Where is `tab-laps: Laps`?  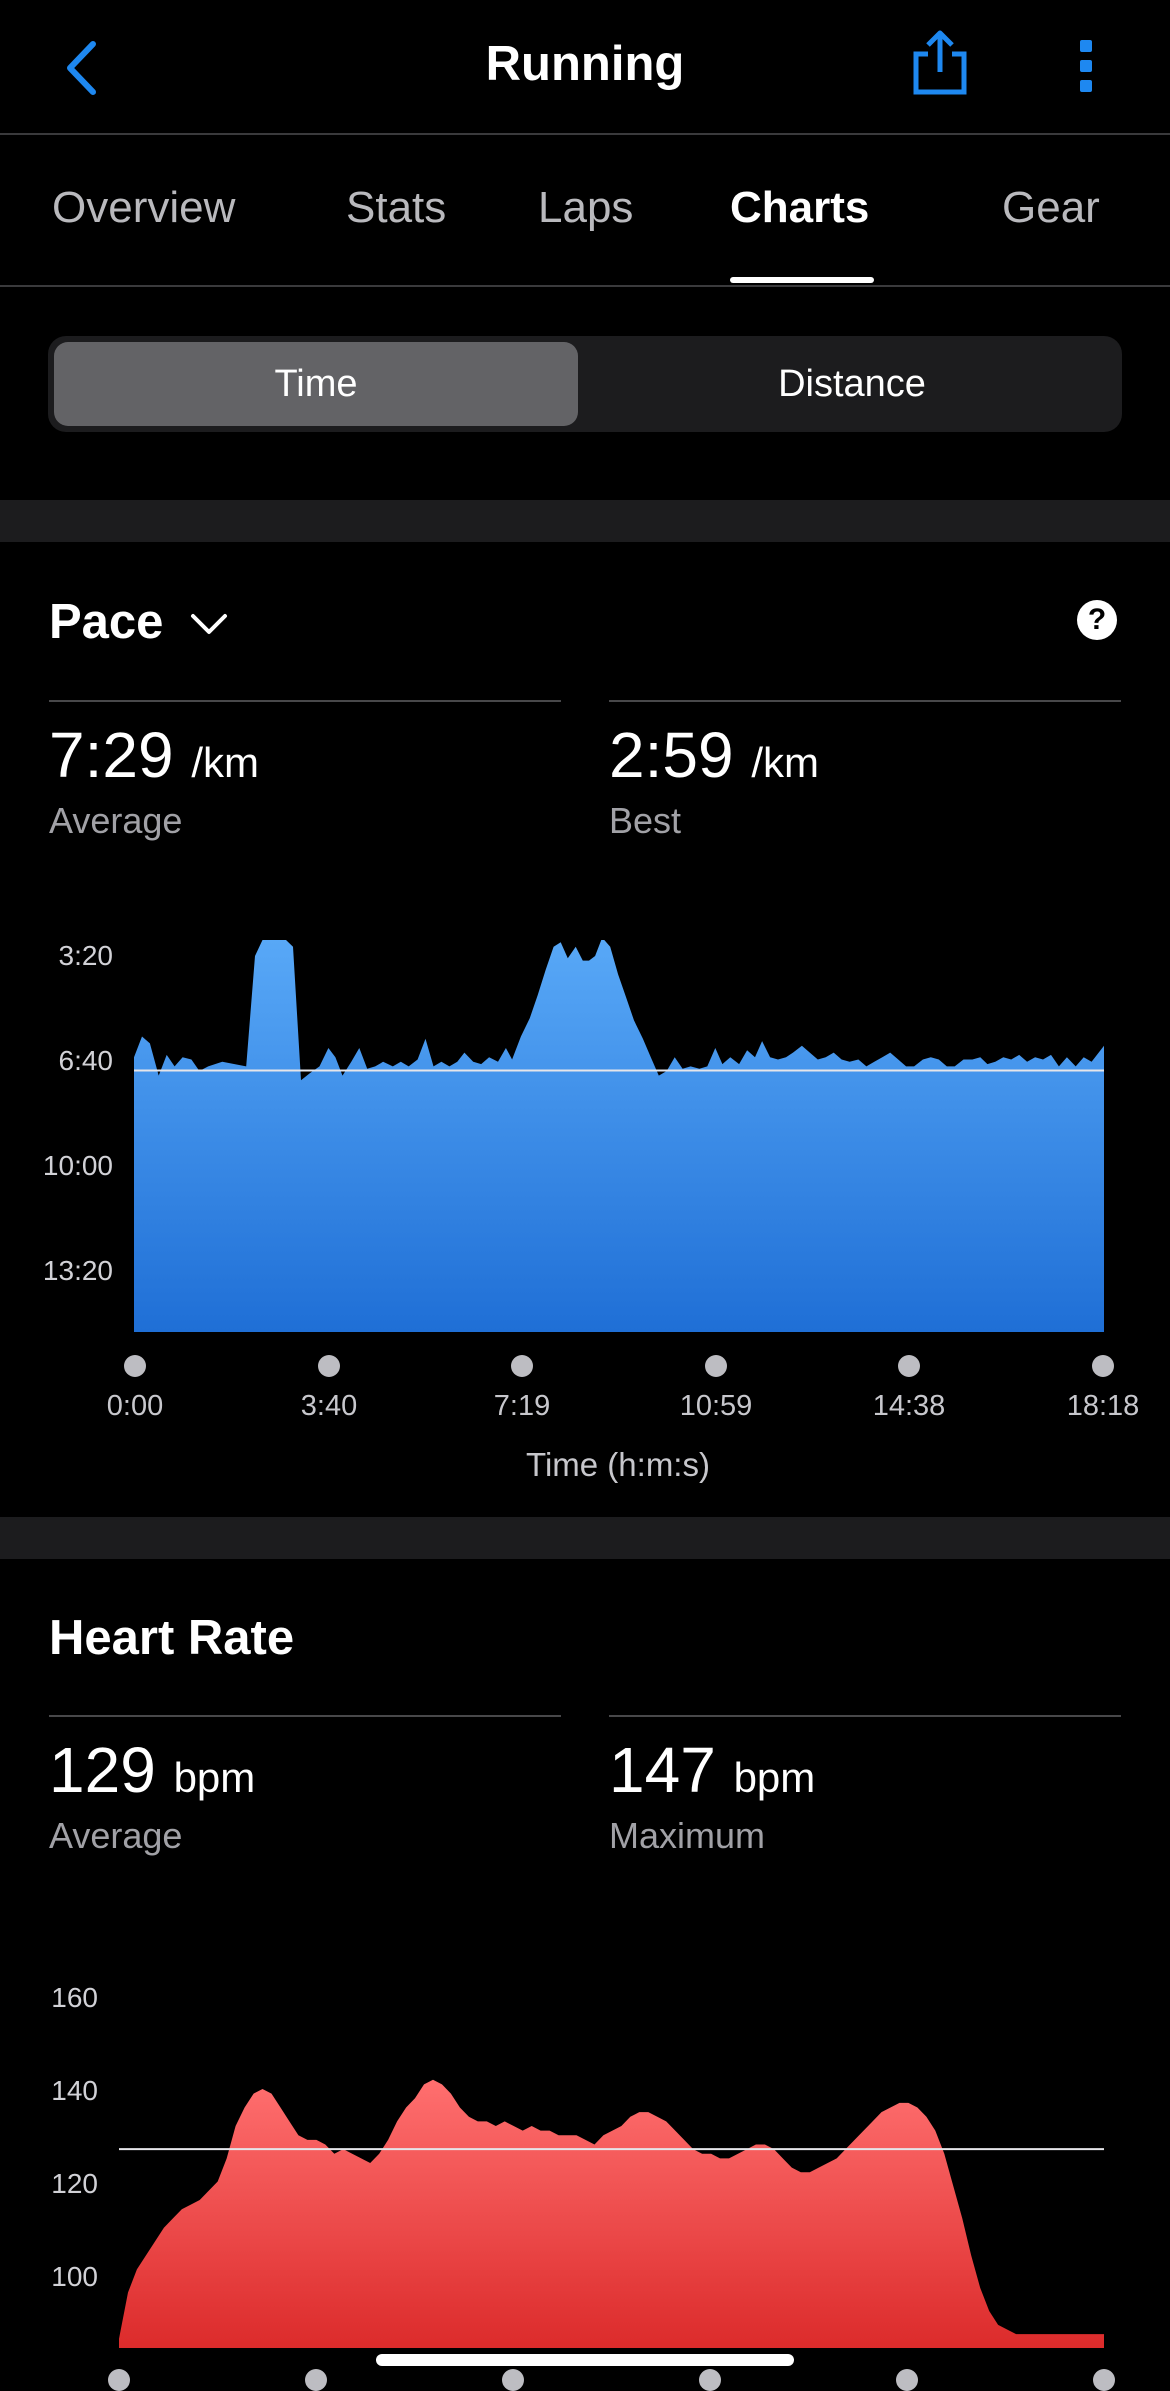 tab-laps: Laps is located at coordinates (586, 207).